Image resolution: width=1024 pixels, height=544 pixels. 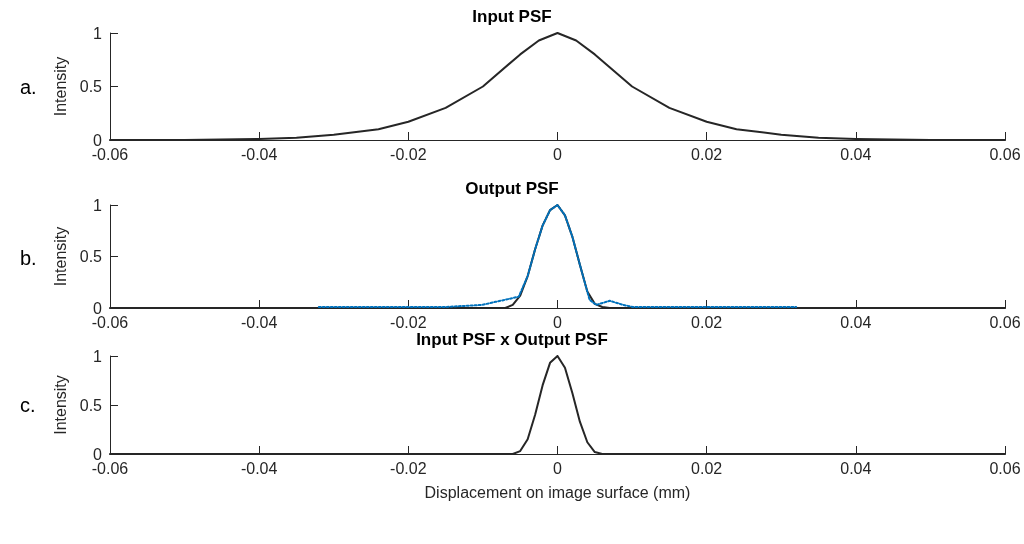 I want to click on chart-title: Input PSF x Output PSF, so click(x=512, y=339).